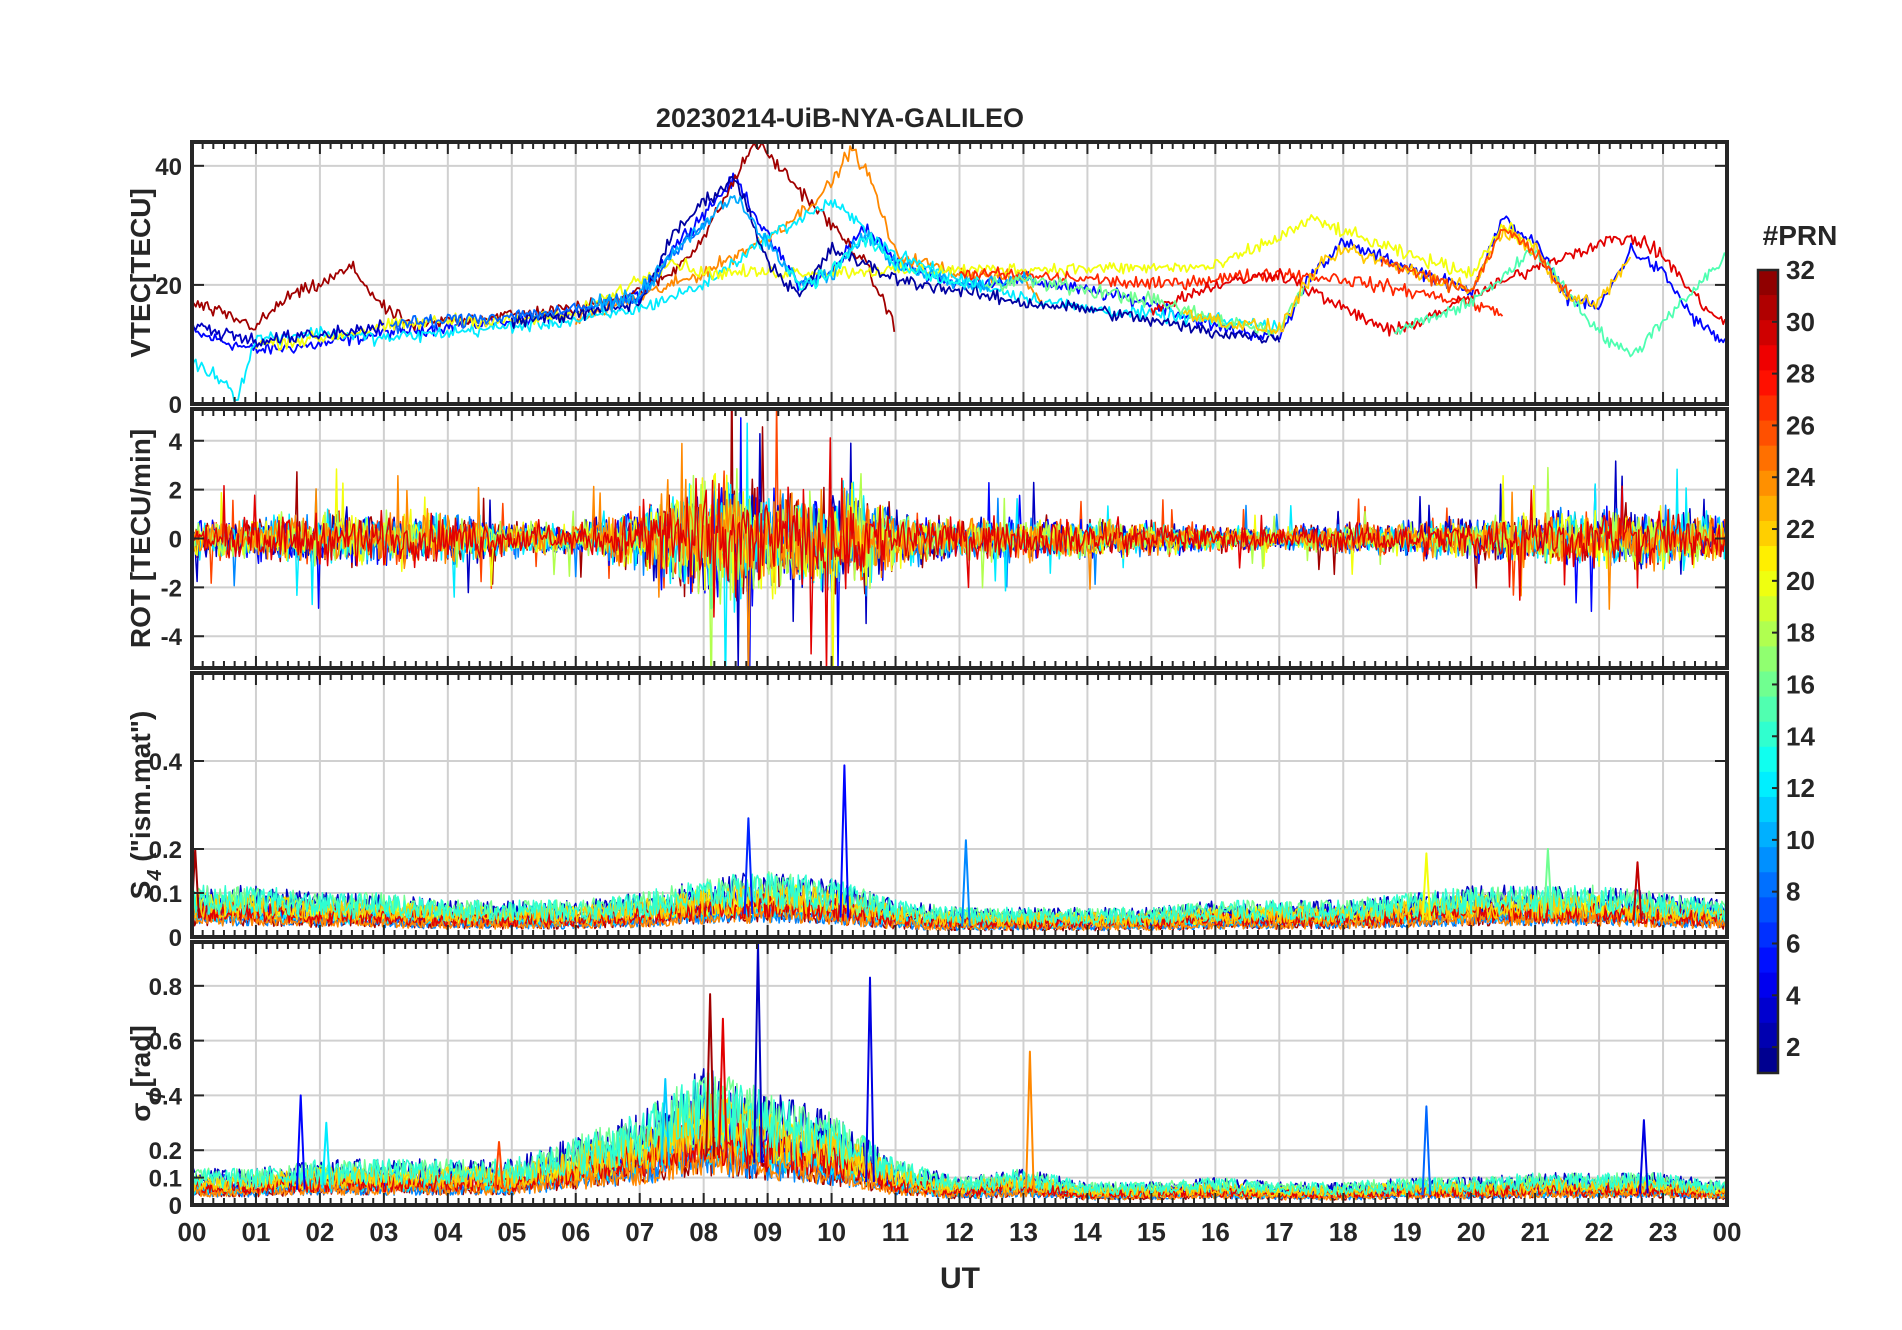  What do you see at coordinates (165, 894) in the screenshot?
I see `ytick-label-s4-1: 0.1` at bounding box center [165, 894].